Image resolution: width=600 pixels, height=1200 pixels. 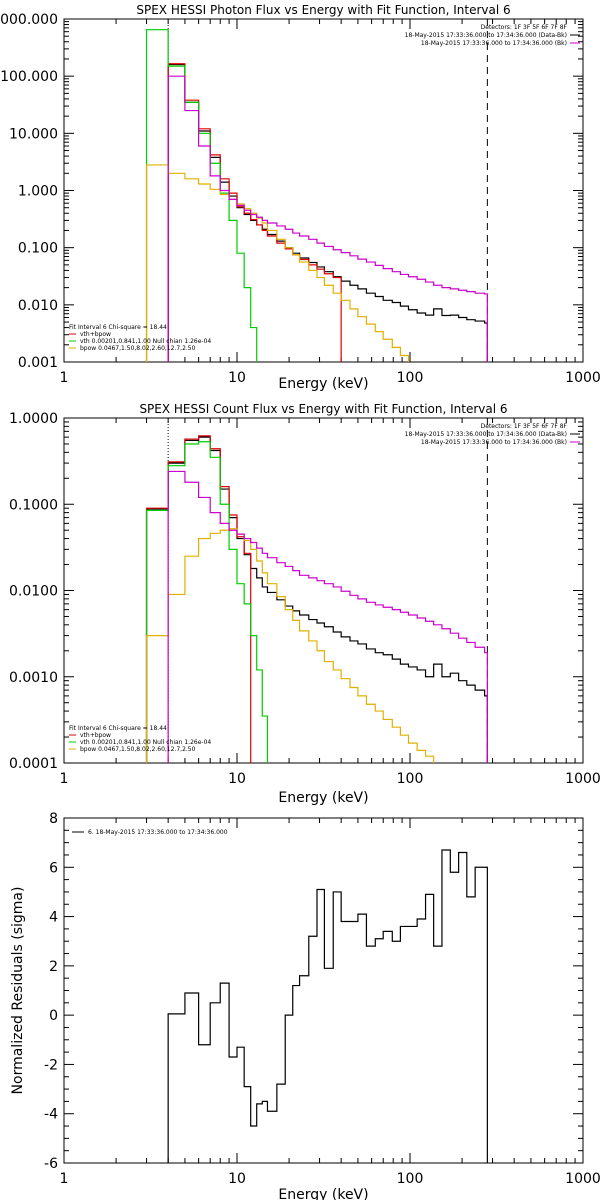 I want to click on y-tick-label: -6, so click(x=51, y=1164).